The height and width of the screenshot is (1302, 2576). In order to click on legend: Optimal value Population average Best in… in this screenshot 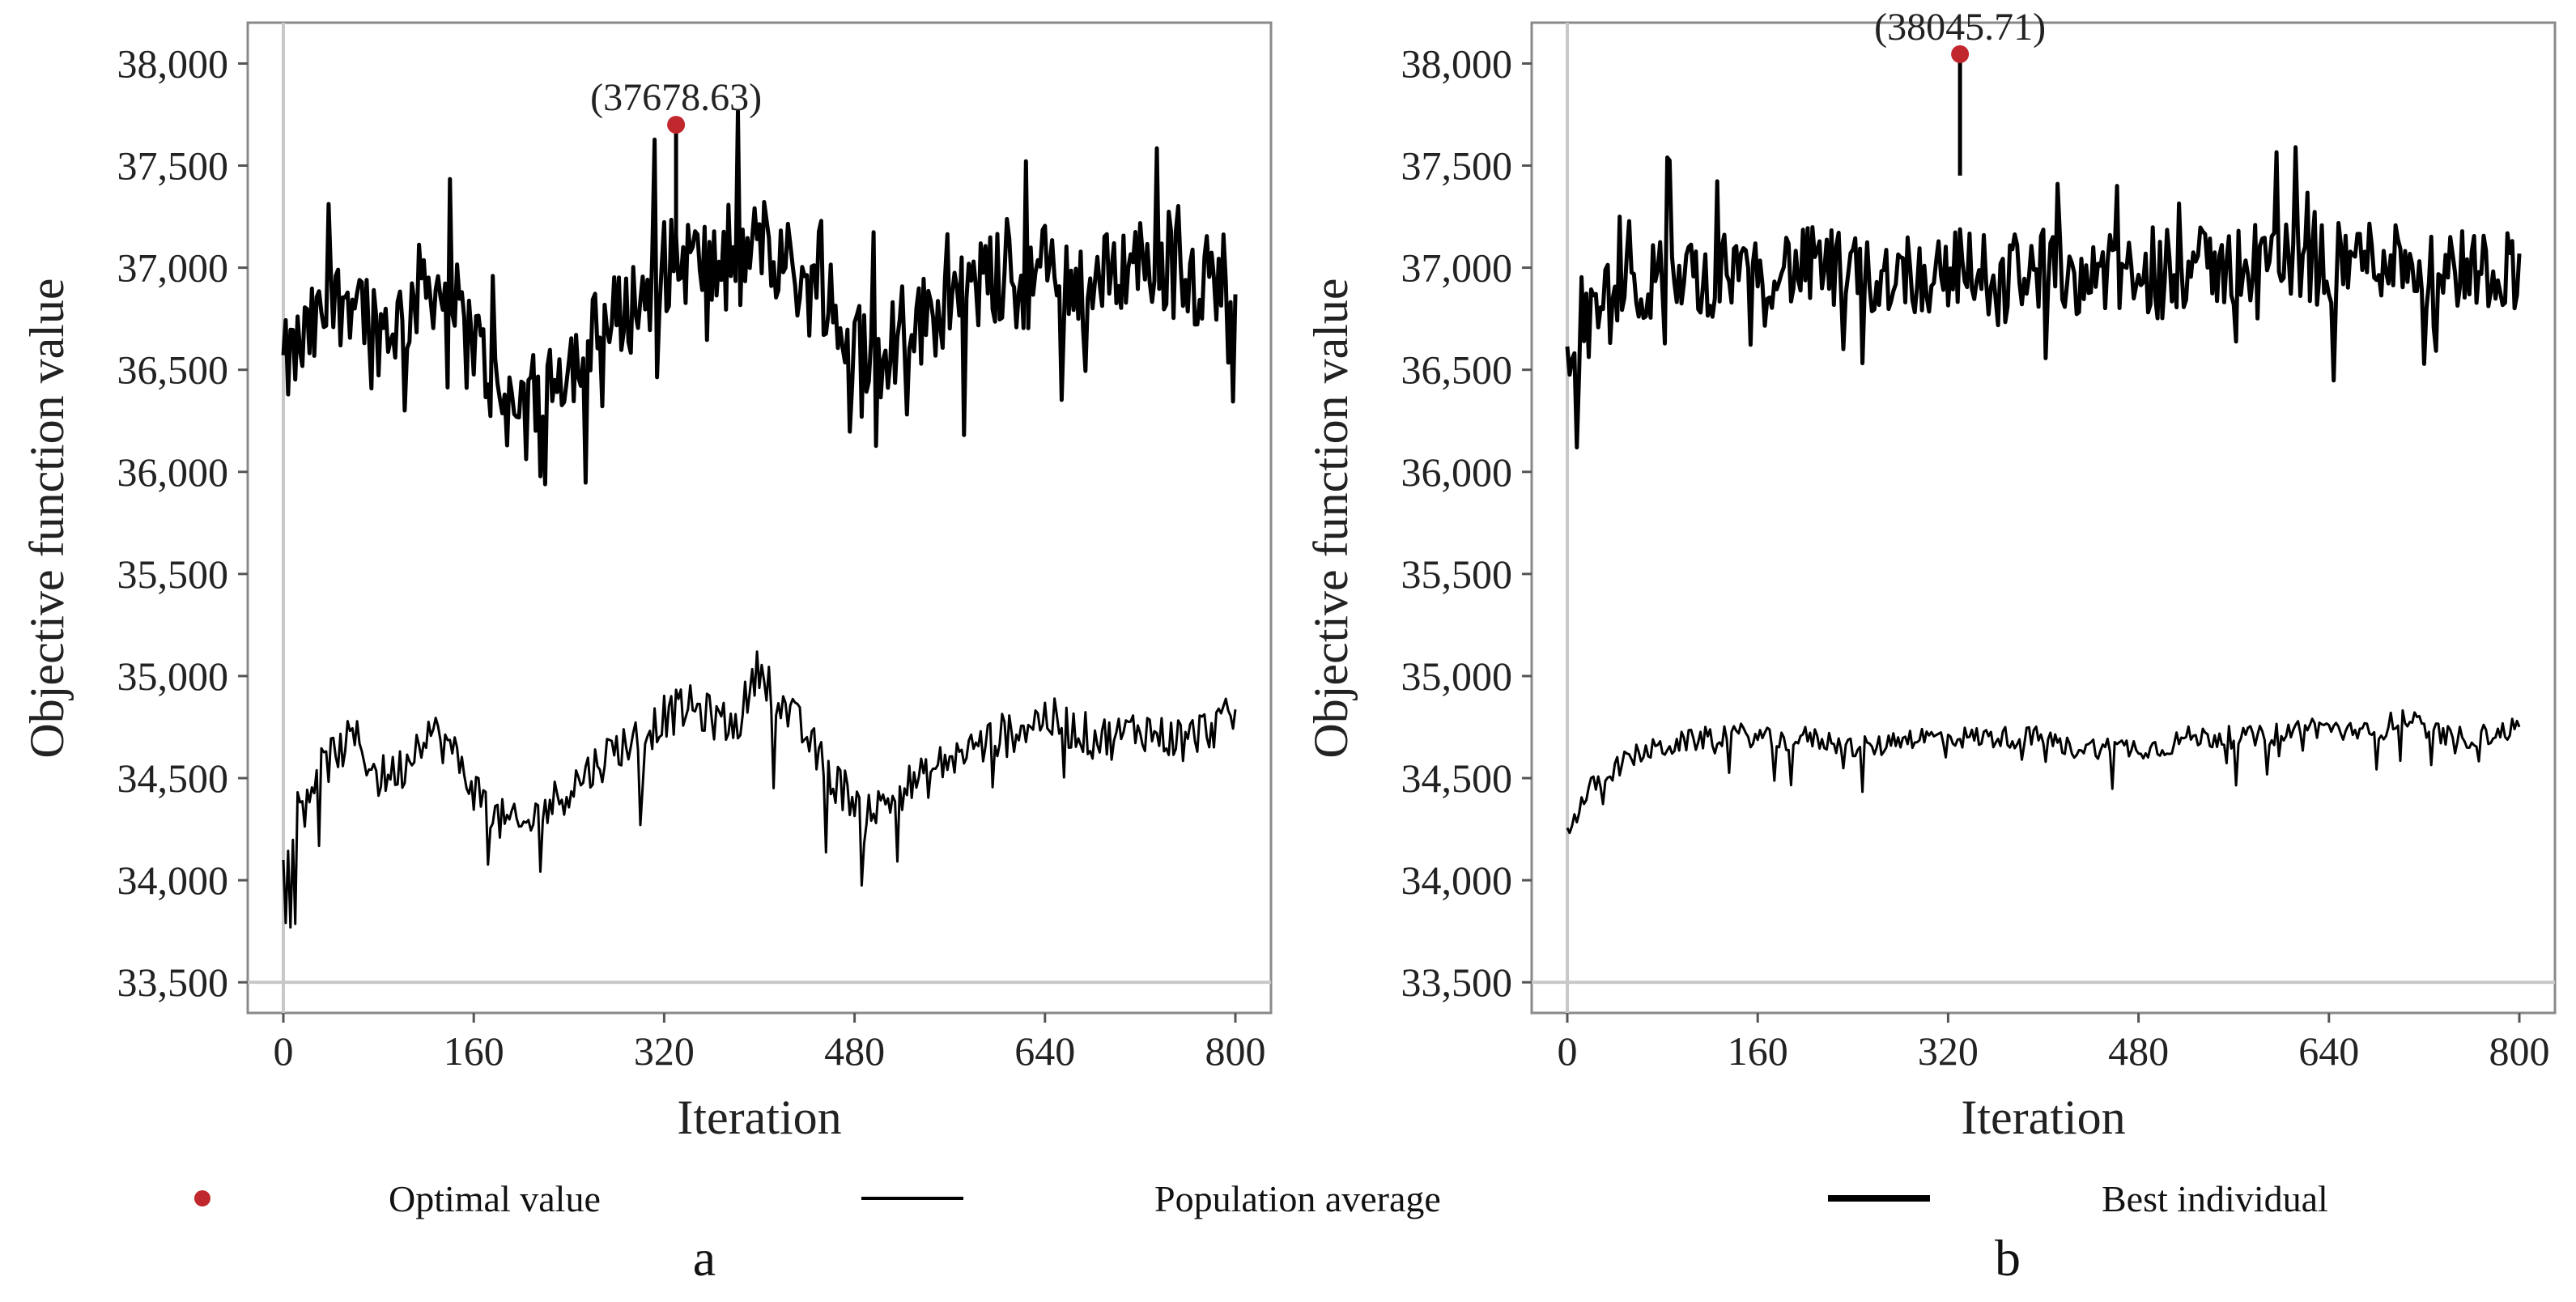, I will do `click(1261, 1198)`.